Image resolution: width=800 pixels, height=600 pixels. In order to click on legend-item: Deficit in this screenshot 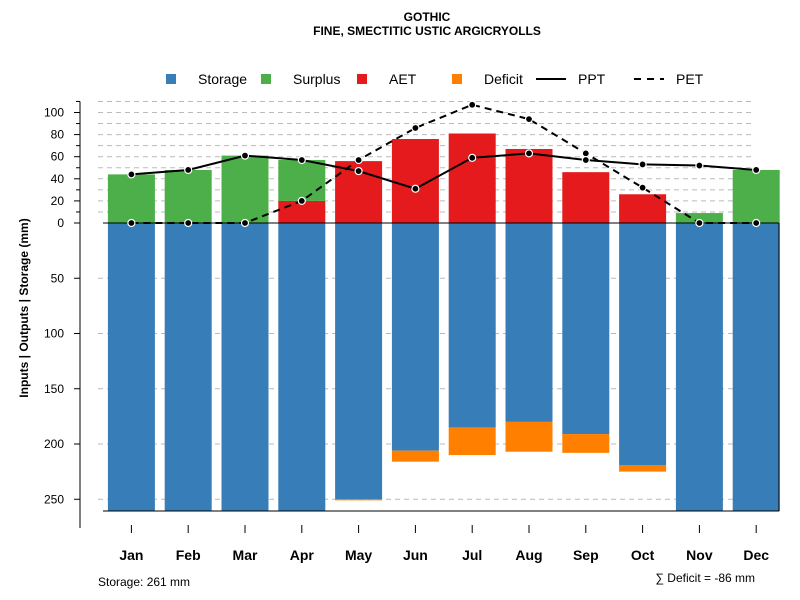, I will do `click(487, 79)`.